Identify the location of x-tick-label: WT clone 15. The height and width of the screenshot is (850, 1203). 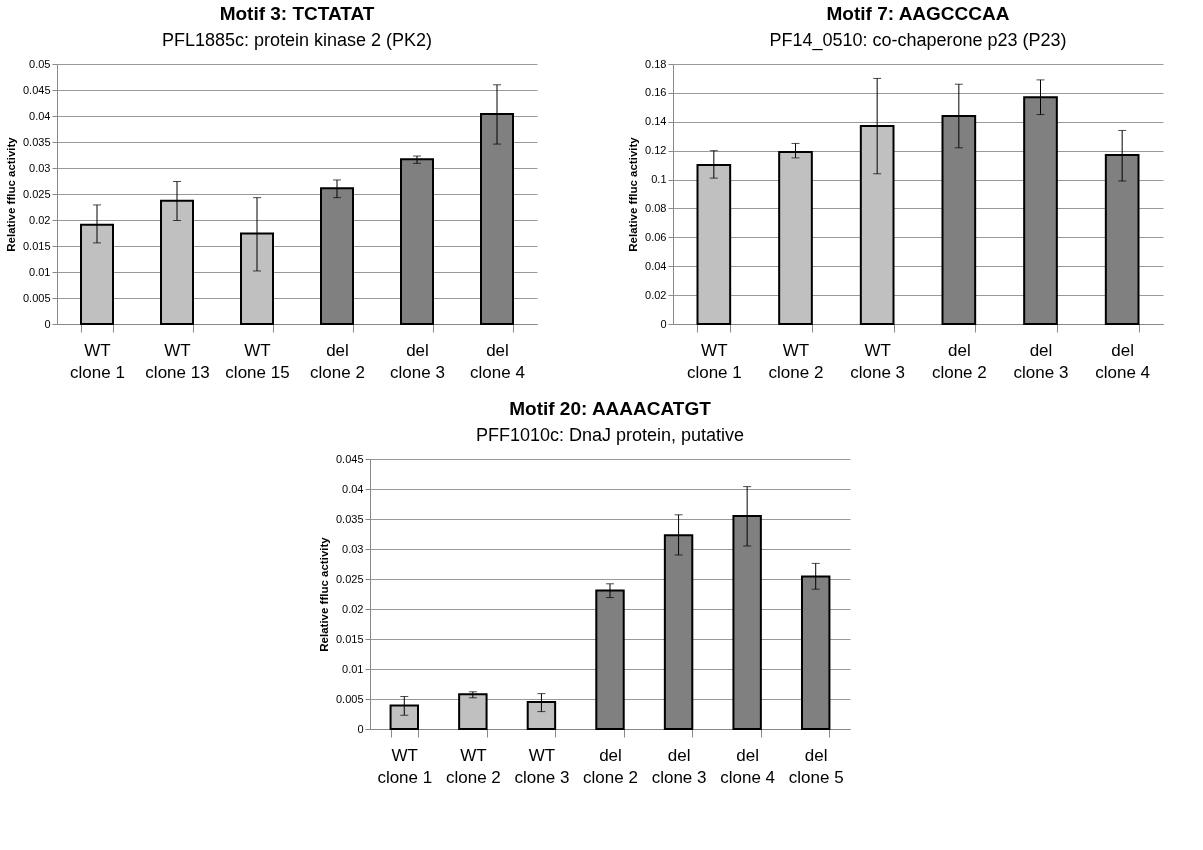
(257, 361).